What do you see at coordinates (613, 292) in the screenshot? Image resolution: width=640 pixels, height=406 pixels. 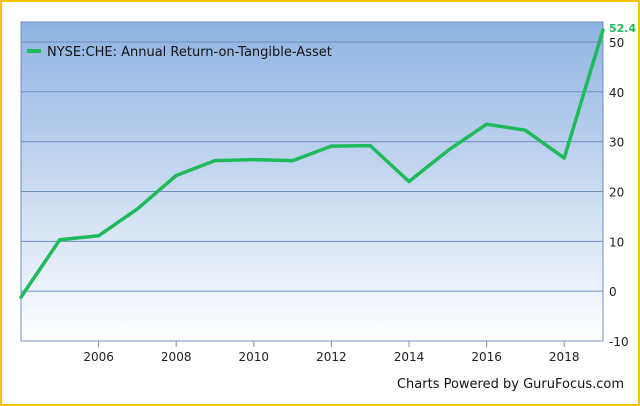 I see `y-tick-label: 0` at bounding box center [613, 292].